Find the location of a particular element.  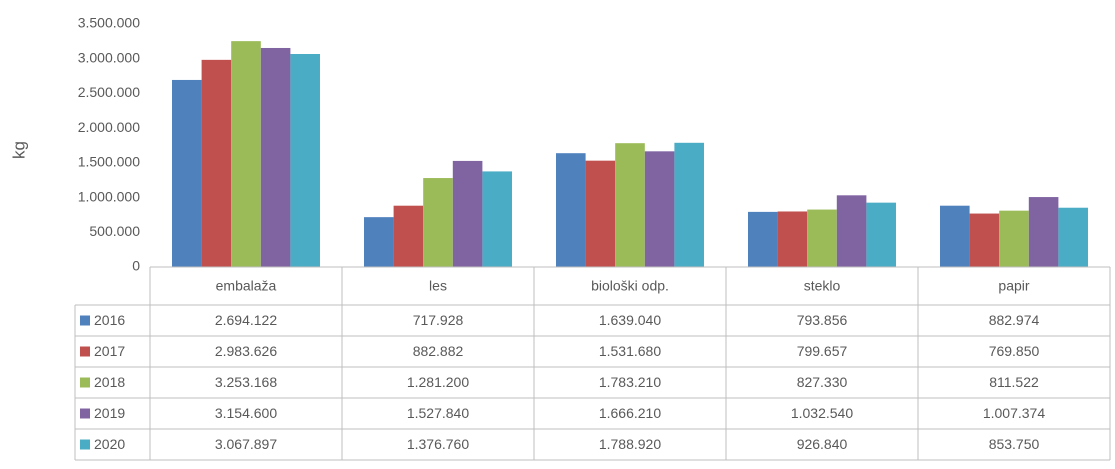

legend-label: 2020 is located at coordinates (109, 444).